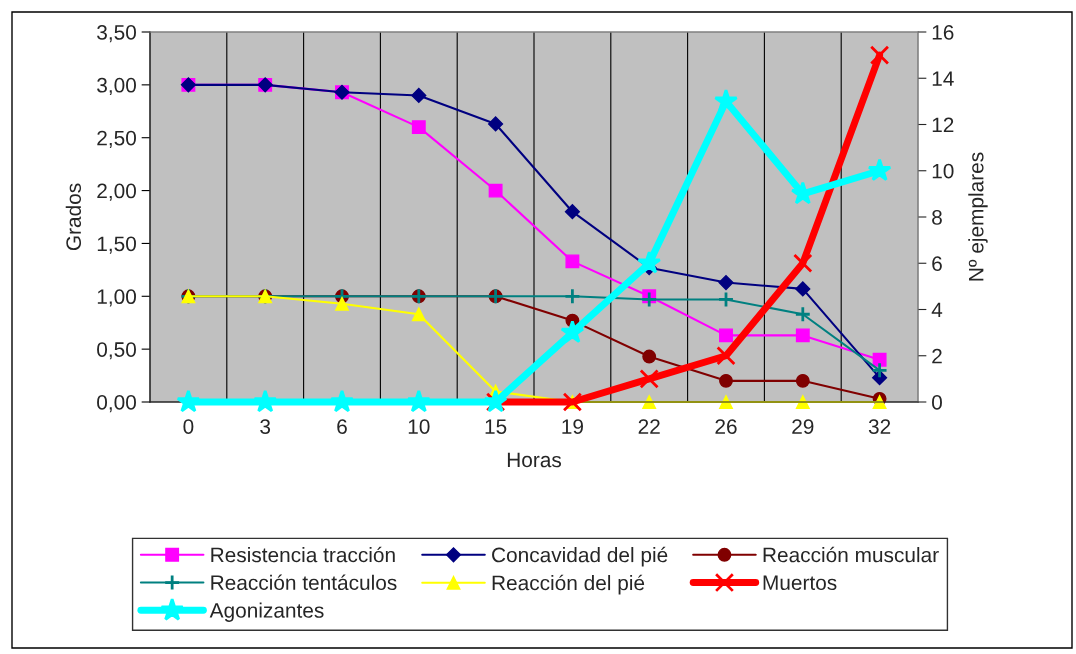 This screenshot has height=654, width=1076. Describe the element at coordinates (879, 426) in the screenshot. I see `x-tick-label: 32` at that location.